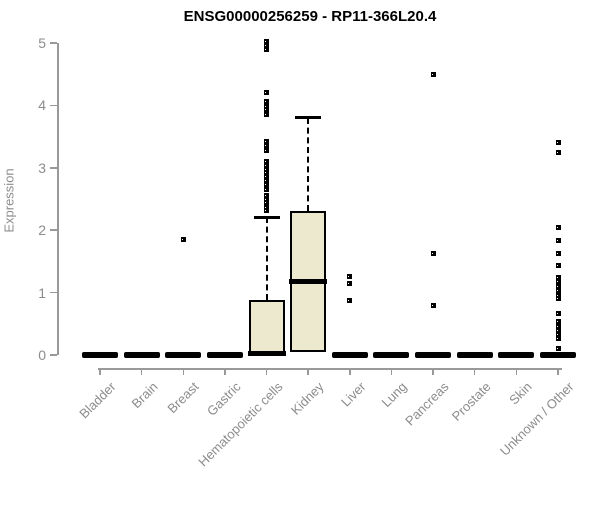 This screenshot has width=600, height=531. Describe the element at coordinates (42, 43) in the screenshot. I see `y-tick-label: 5` at that location.